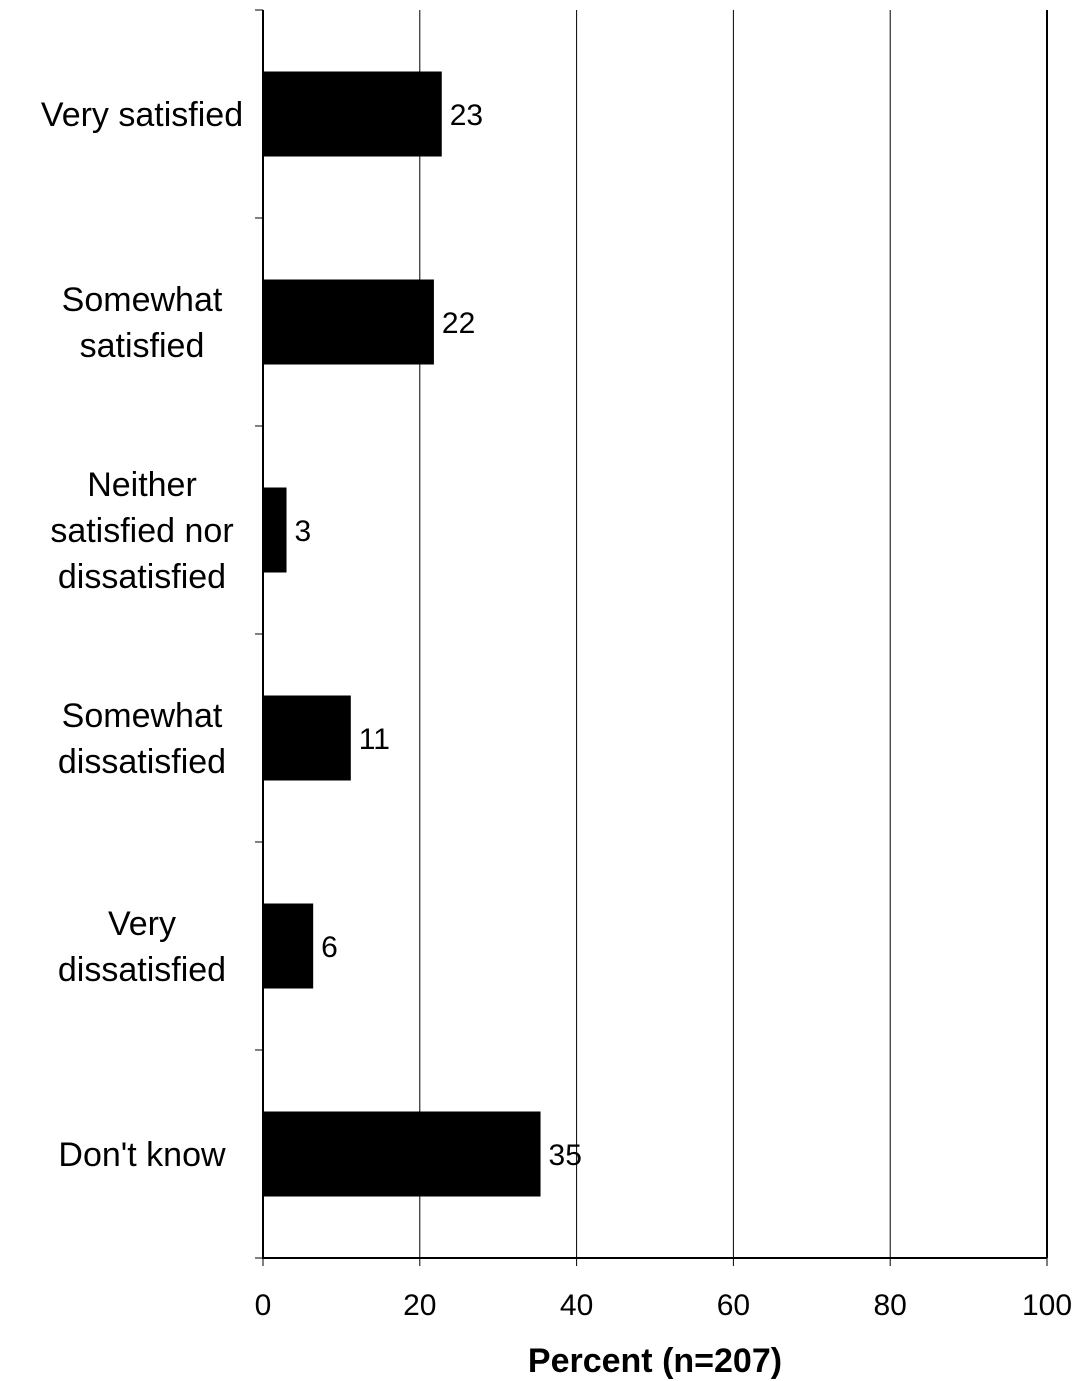  What do you see at coordinates (142, 739) in the screenshot?
I see `category-label-3: Somewhat dissatisfied` at bounding box center [142, 739].